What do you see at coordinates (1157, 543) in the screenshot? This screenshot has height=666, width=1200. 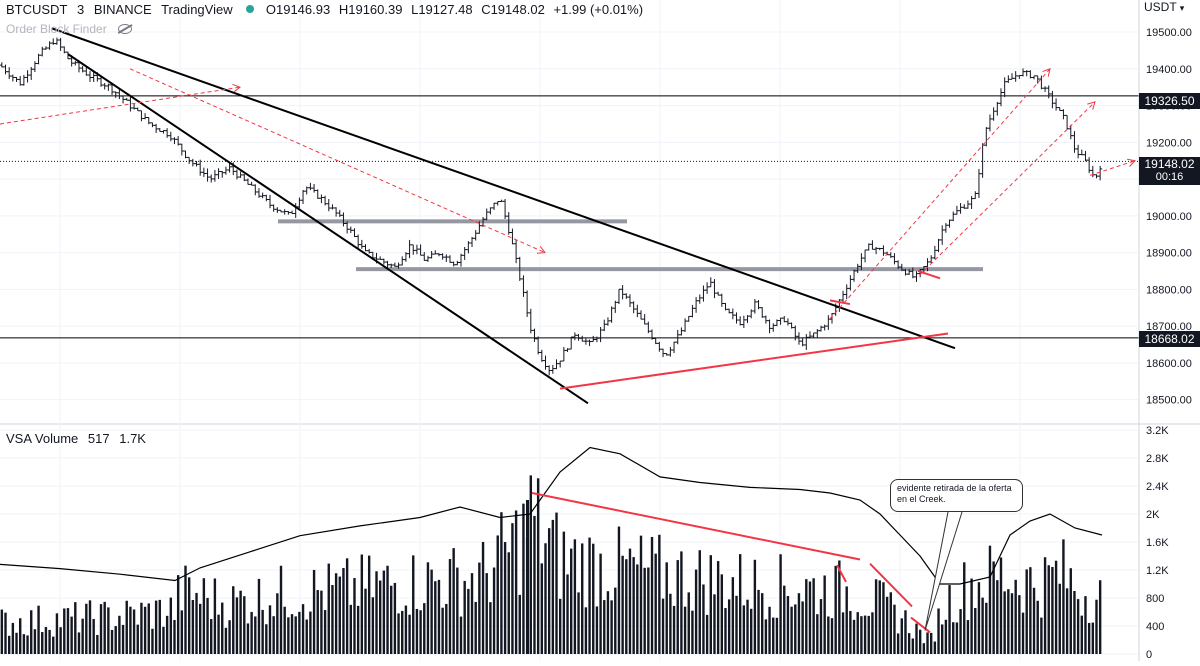 I see `volume-axis: 3.2K 2.8K 2.4K 2K 1.6K 1.2K 800 400 0` at bounding box center [1157, 543].